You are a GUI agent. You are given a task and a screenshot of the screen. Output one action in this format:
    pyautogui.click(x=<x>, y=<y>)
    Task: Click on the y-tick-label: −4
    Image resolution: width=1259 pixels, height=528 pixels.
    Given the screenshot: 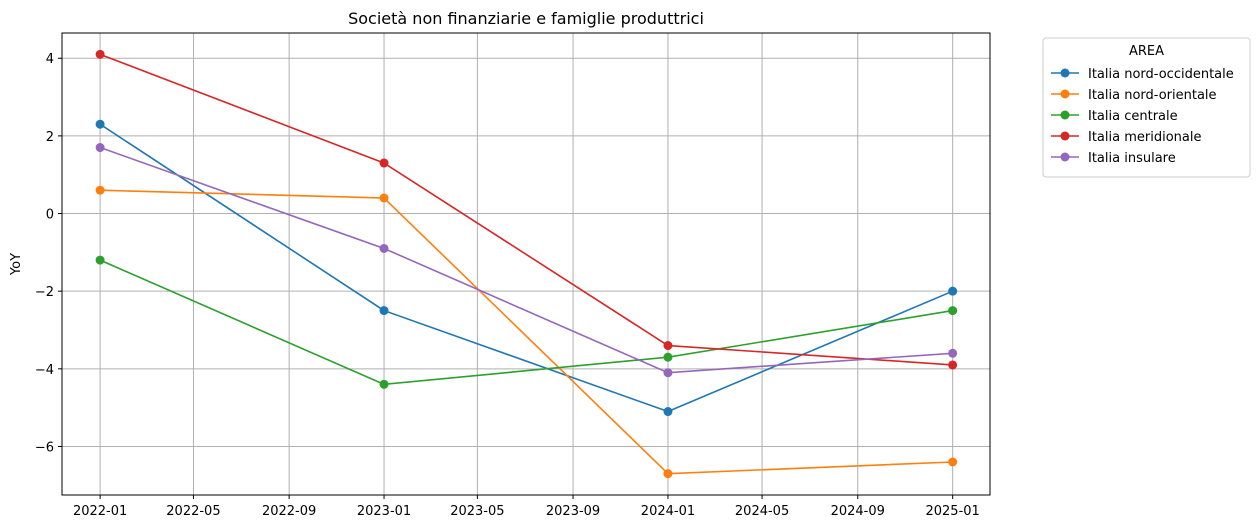 What is the action you would take?
    pyautogui.click(x=44, y=370)
    